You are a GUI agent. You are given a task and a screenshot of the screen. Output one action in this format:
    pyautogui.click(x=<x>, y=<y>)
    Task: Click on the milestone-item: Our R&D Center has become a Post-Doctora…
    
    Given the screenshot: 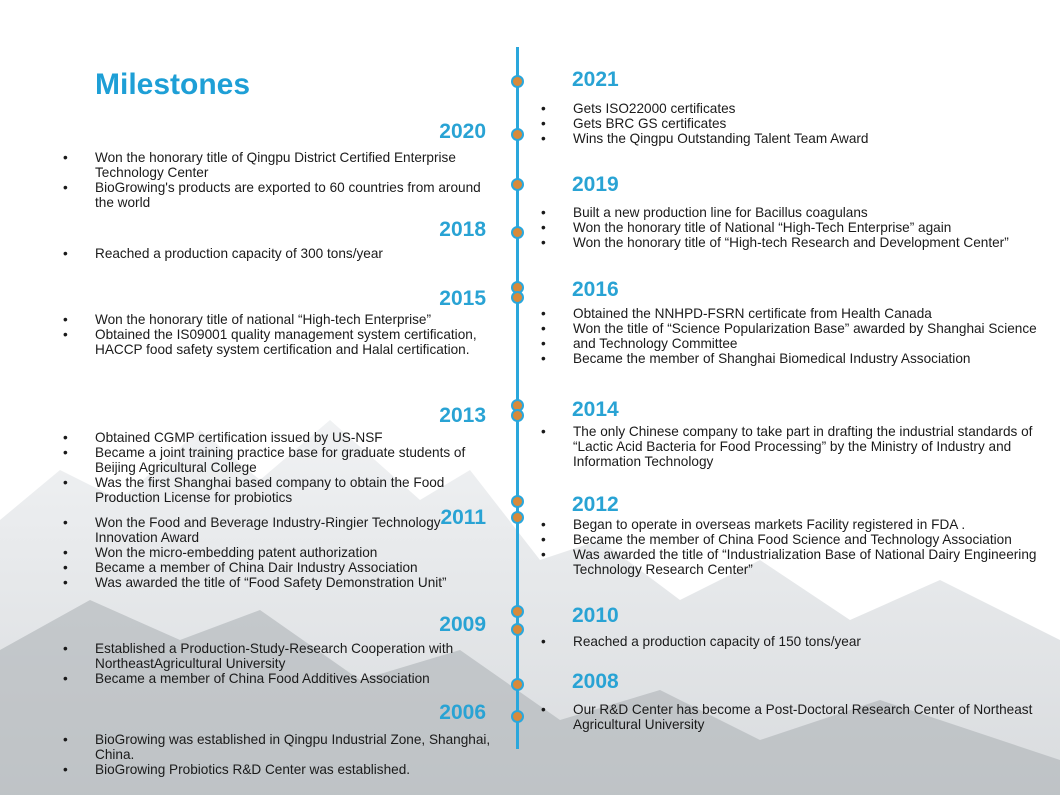 What is the action you would take?
    pyautogui.click(x=798, y=717)
    